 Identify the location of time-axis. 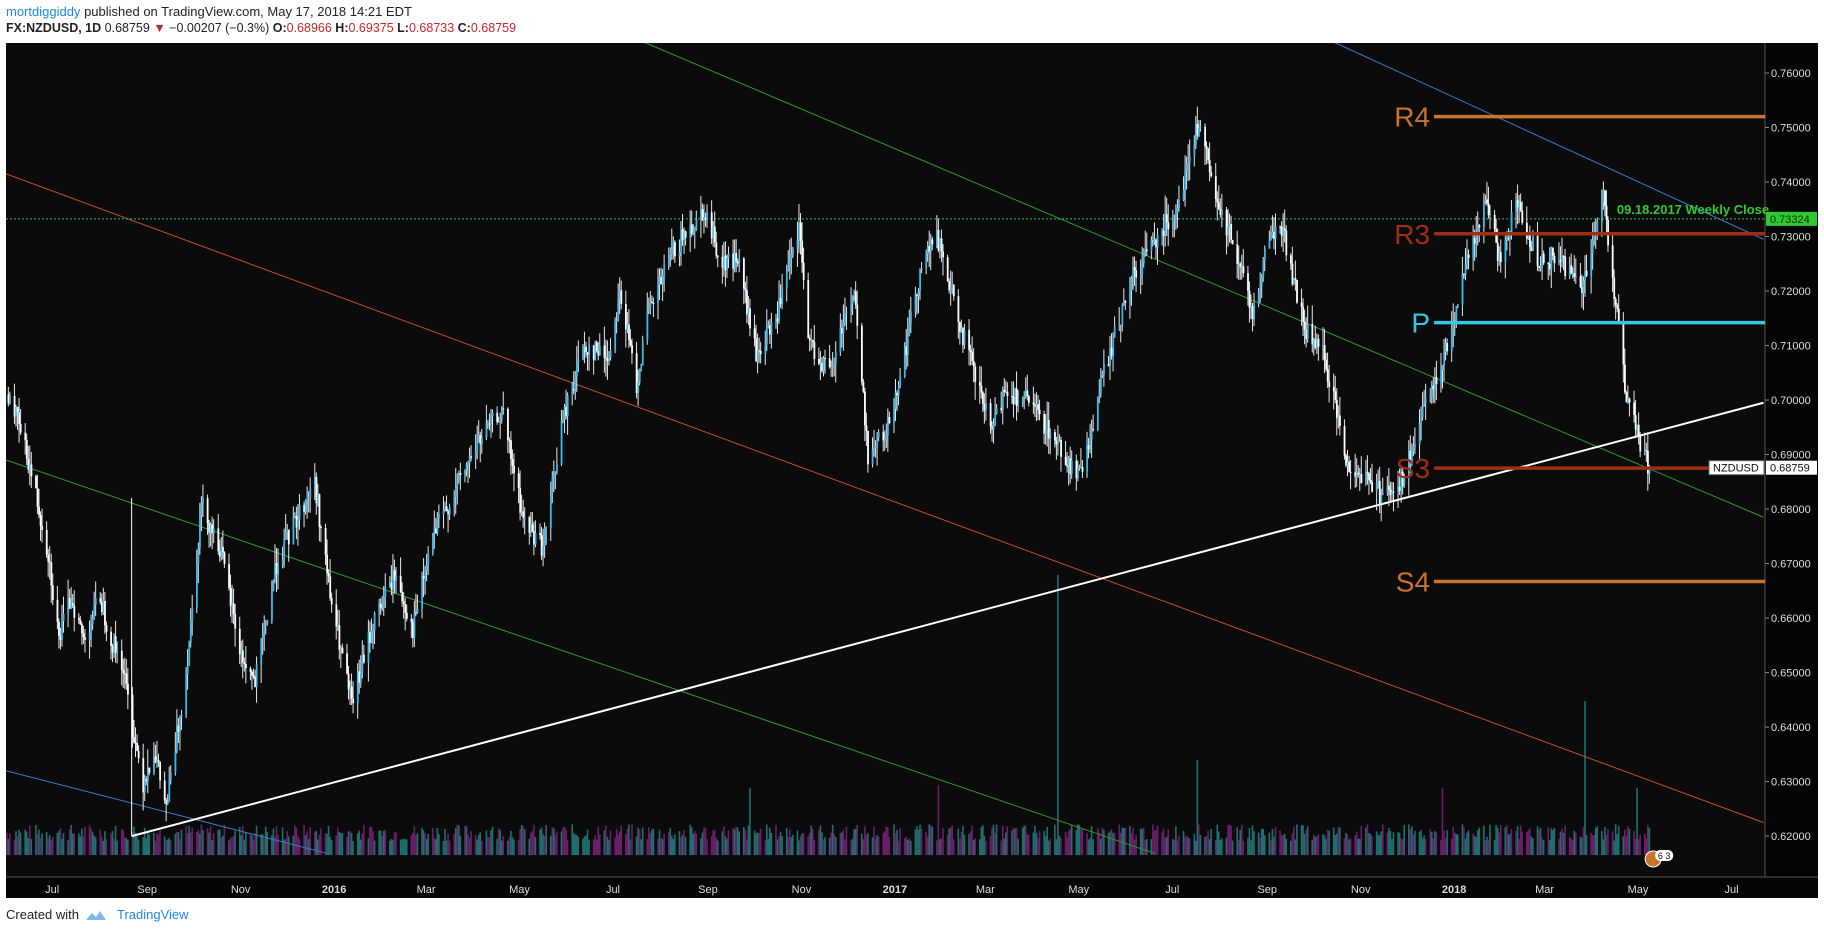
(912, 887).